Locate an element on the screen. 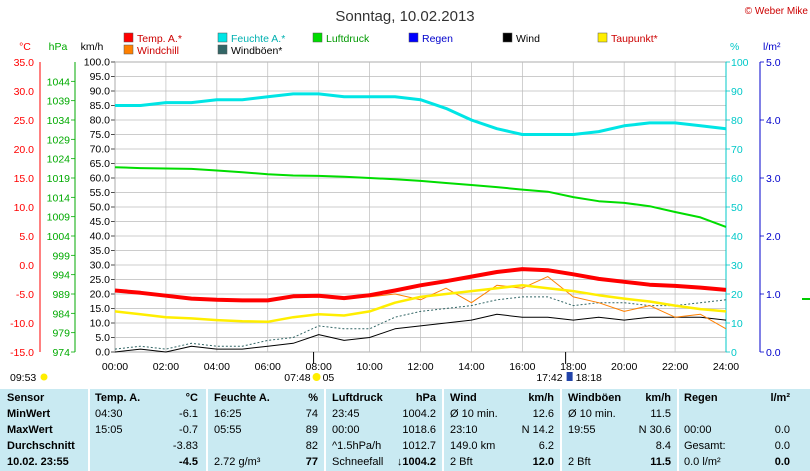 The height and width of the screenshot is (471, 810). table-cell: 23:45 is located at coordinates (346, 414).